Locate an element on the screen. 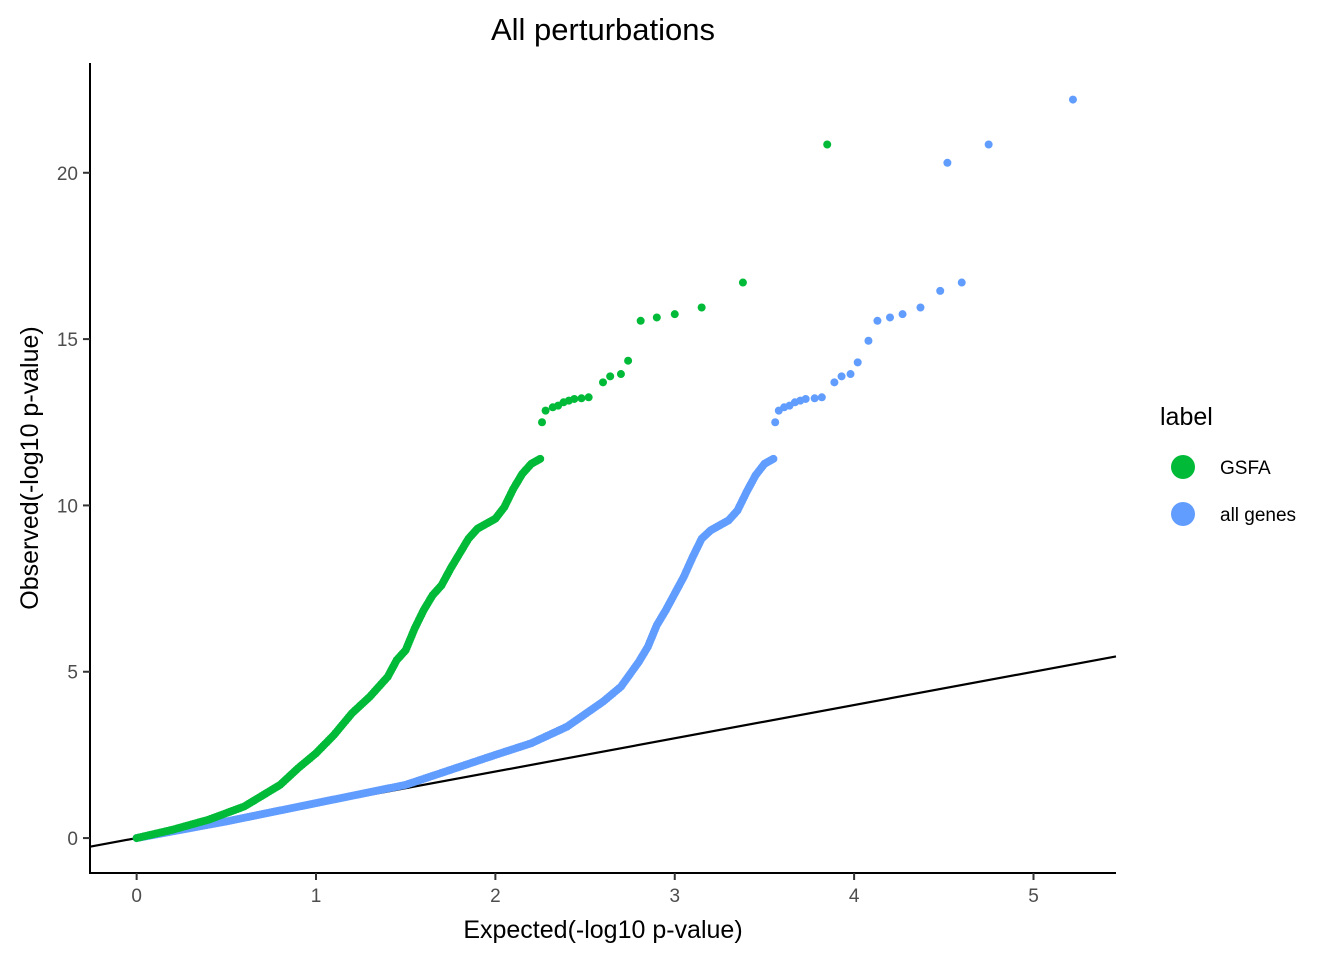 Image resolution: width=1344 pixels, height=960 pixels. x-tick-label: 2 is located at coordinates (495, 896).